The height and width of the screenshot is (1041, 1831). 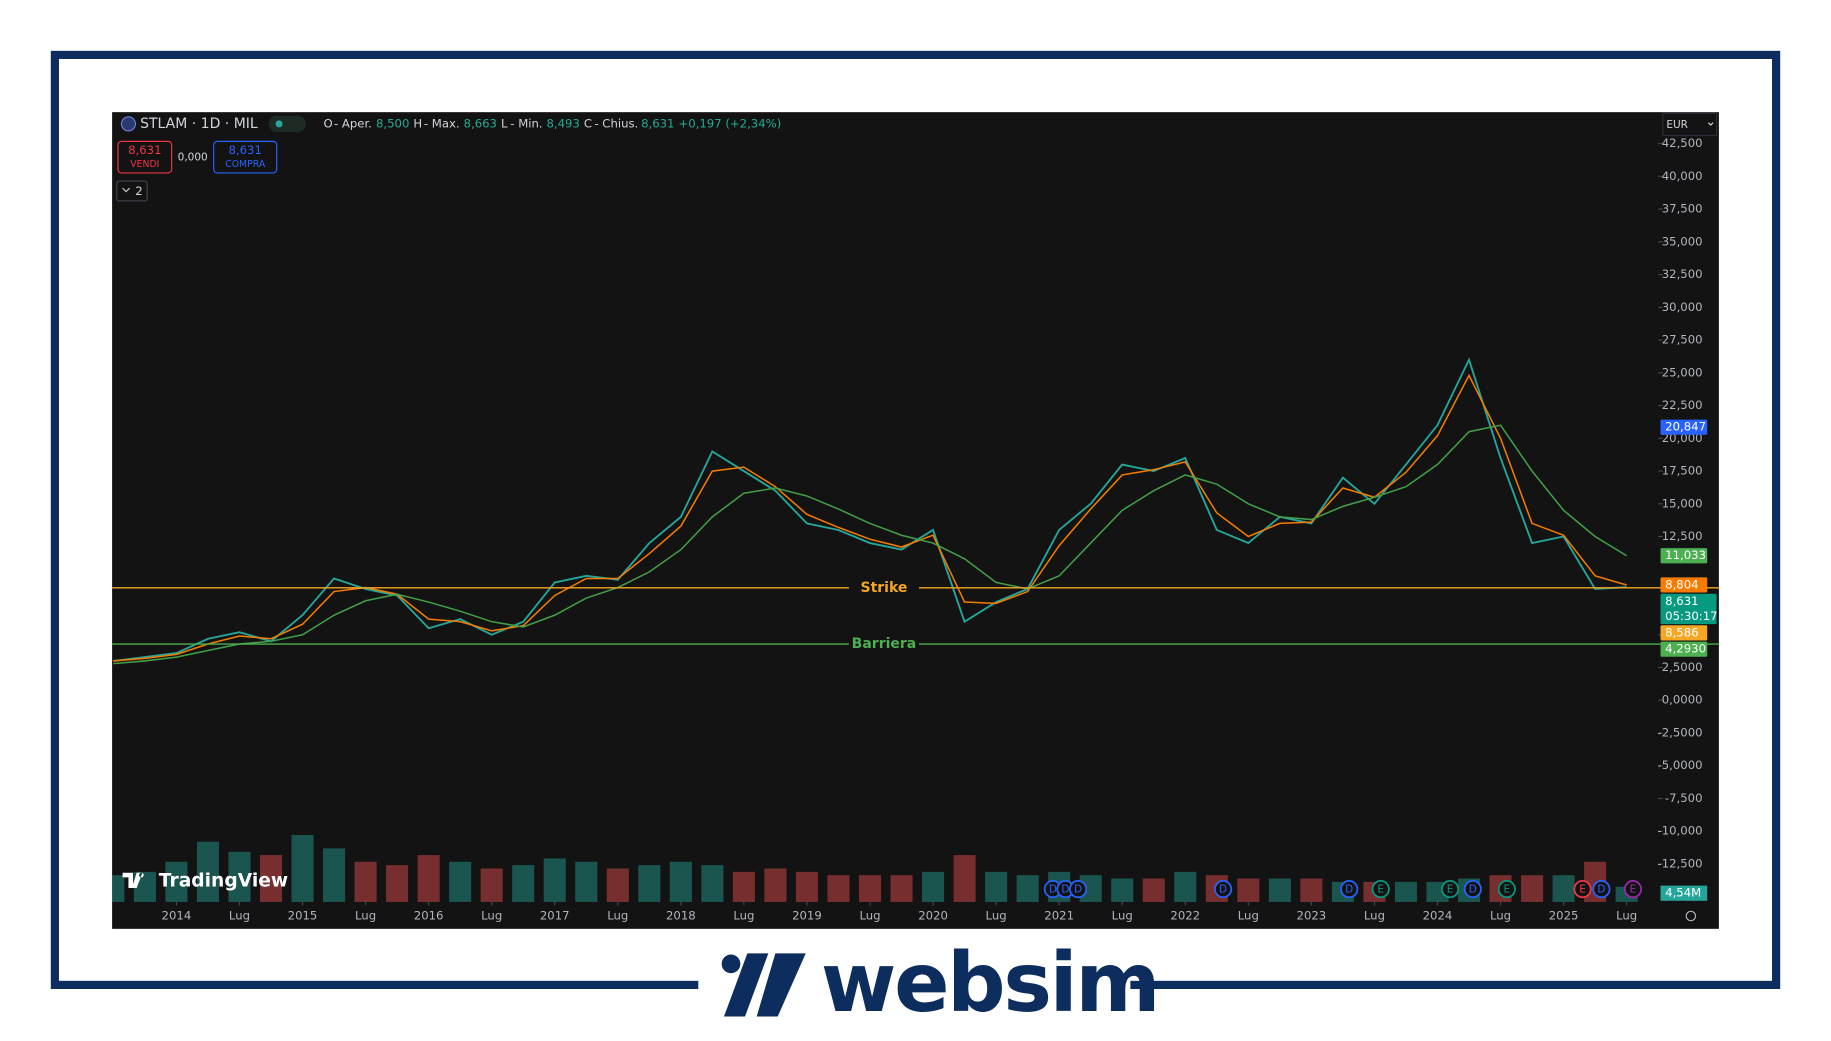 I want to click on y-tick-label: 37,500, so click(x=1682, y=209).